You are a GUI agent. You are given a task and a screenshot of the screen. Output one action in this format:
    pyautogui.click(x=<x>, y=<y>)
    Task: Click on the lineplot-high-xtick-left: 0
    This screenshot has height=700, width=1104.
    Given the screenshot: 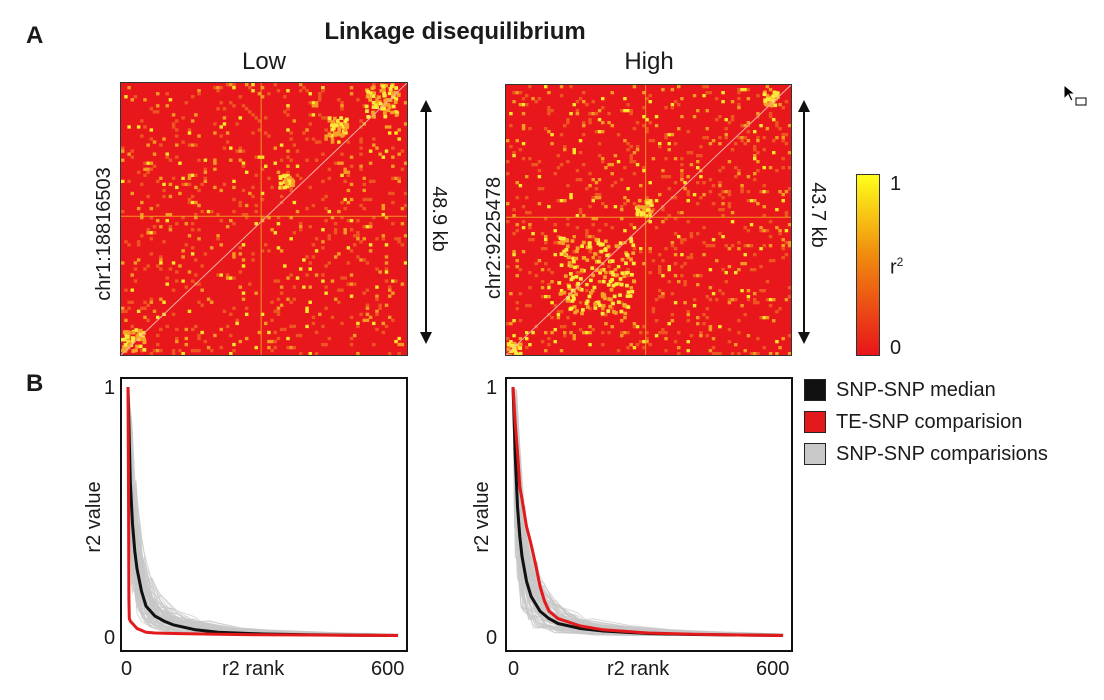 What is the action you would take?
    pyautogui.click(x=514, y=669)
    